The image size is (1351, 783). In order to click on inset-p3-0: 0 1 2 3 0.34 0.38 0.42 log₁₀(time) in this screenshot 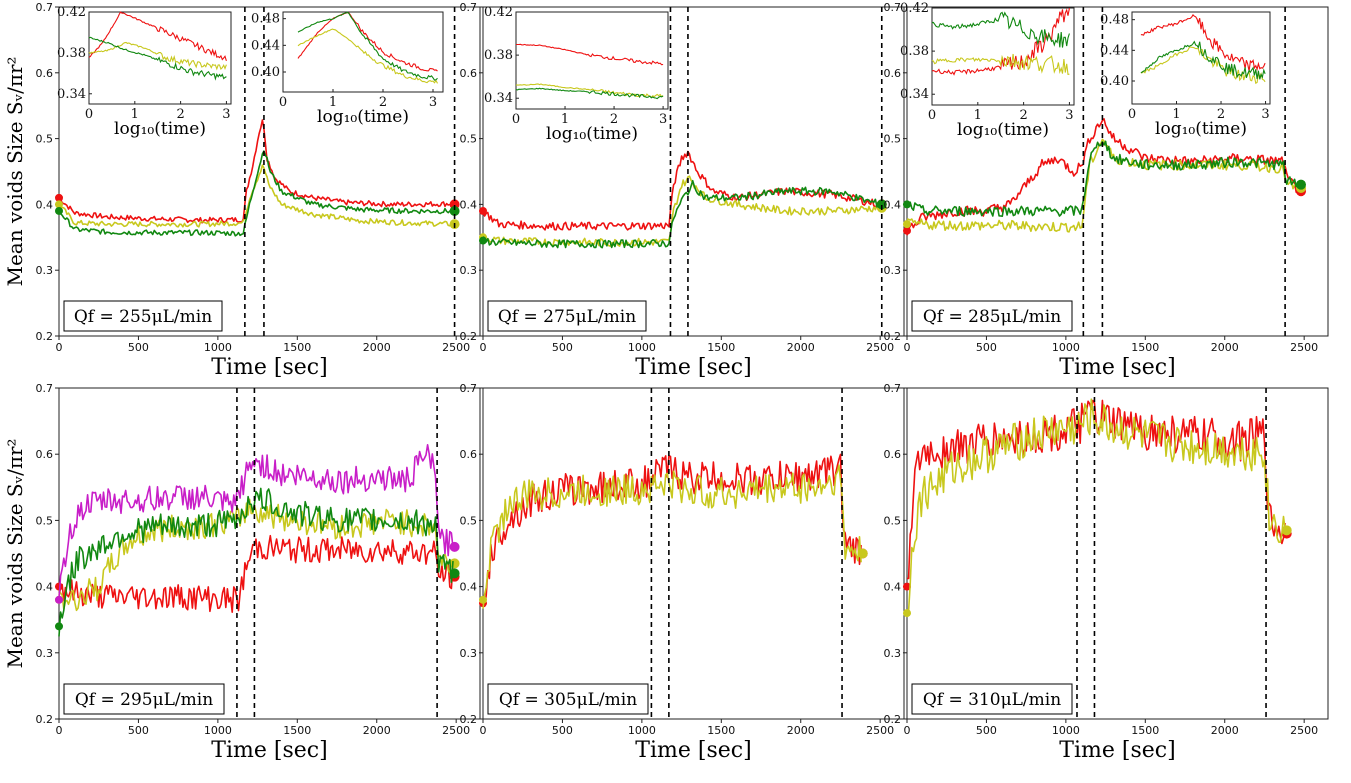, I will do `click(987, 70)`.